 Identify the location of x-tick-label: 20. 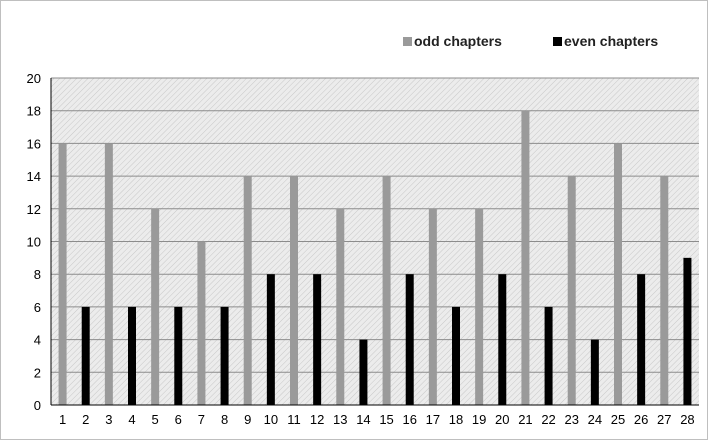
(502, 419).